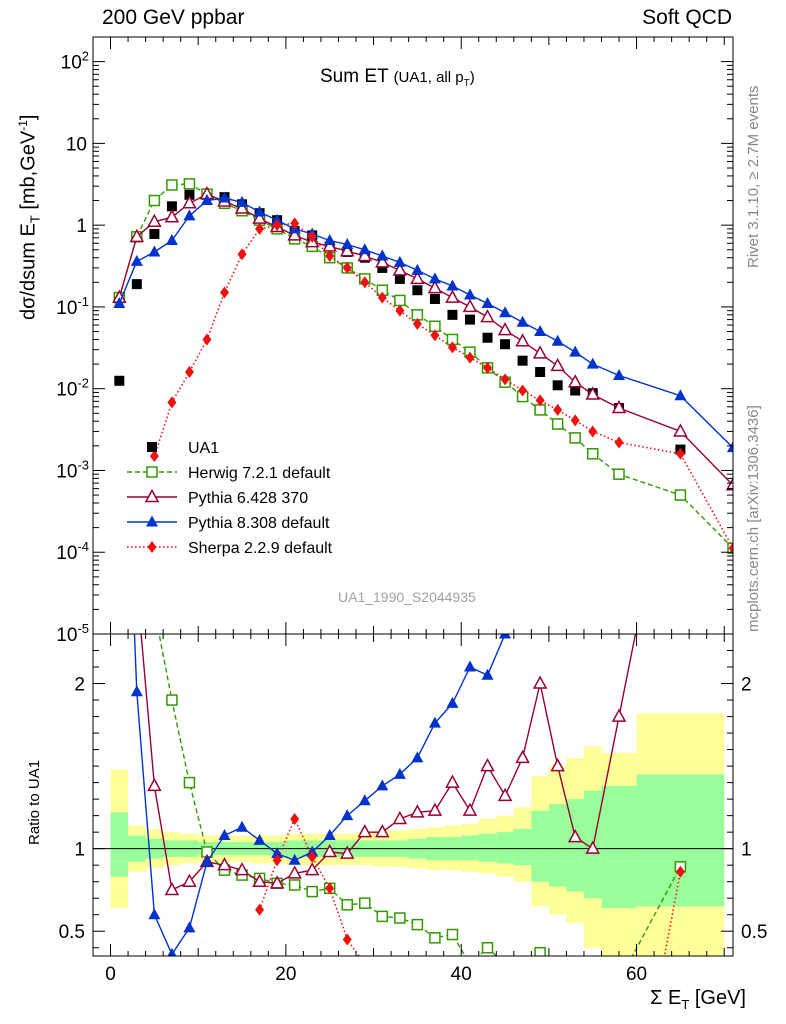 This screenshot has width=786, height=1024. What do you see at coordinates (29, 217) in the screenshot?
I see `main-y-axis-label: dσ/dsum ET [mb,GeV-1]` at bounding box center [29, 217].